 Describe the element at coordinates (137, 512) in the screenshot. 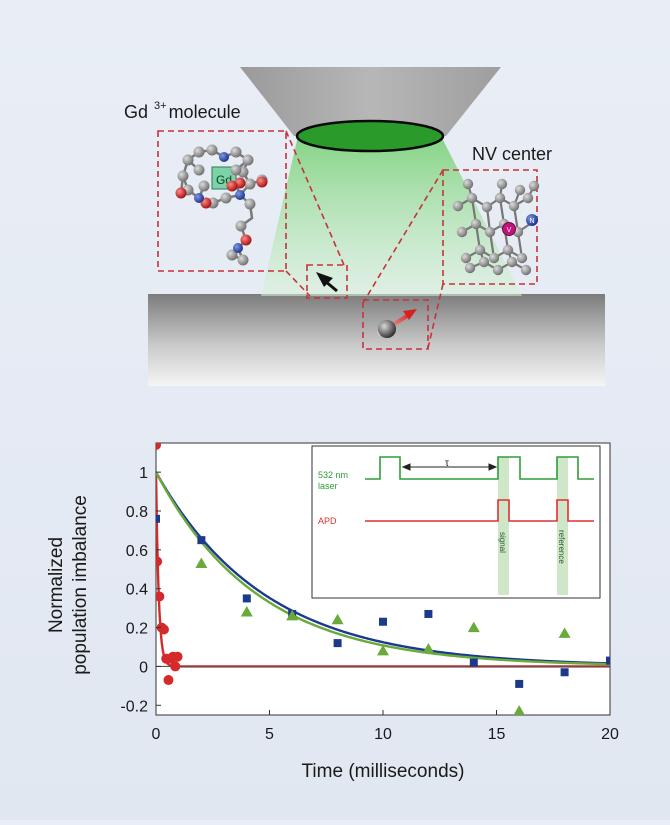

I see `y-tick-label: 0.8` at that location.